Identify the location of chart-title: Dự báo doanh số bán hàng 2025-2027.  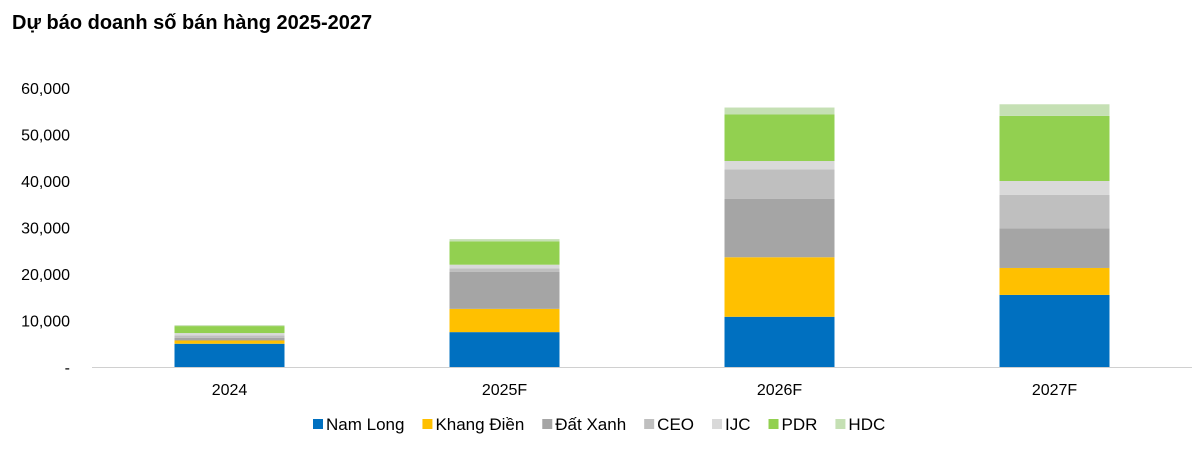
(192, 23).